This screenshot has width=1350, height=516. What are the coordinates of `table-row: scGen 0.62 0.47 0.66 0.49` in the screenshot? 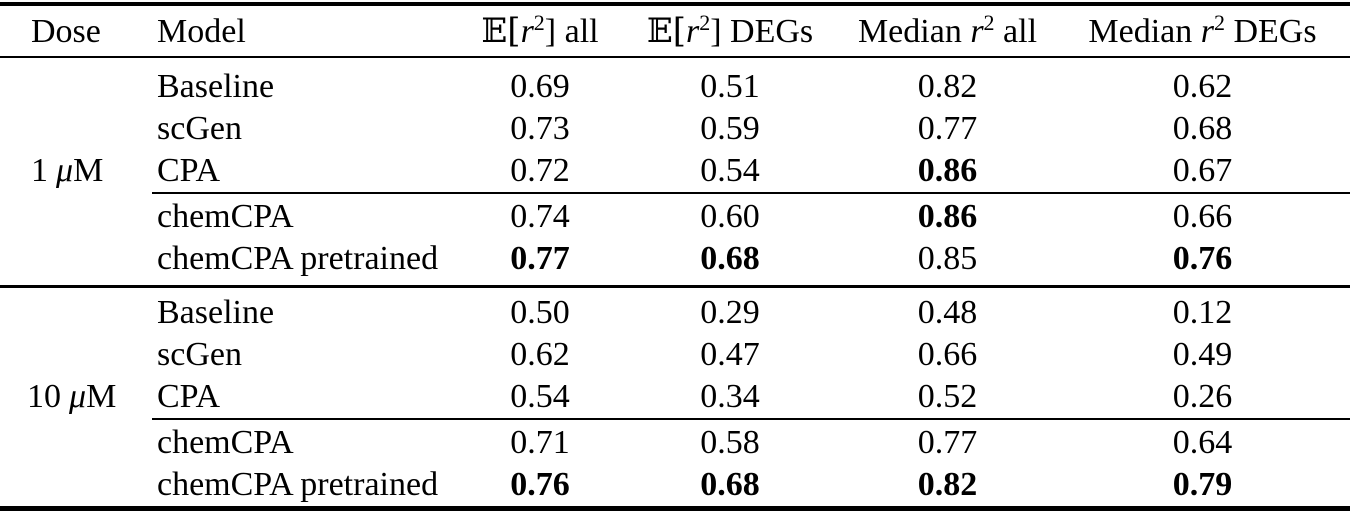 It's located at (675, 355).